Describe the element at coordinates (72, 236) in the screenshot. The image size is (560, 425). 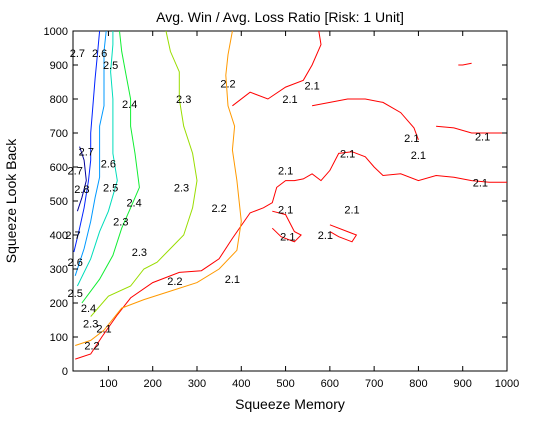
I see `contour-label-17: 2.7` at that location.